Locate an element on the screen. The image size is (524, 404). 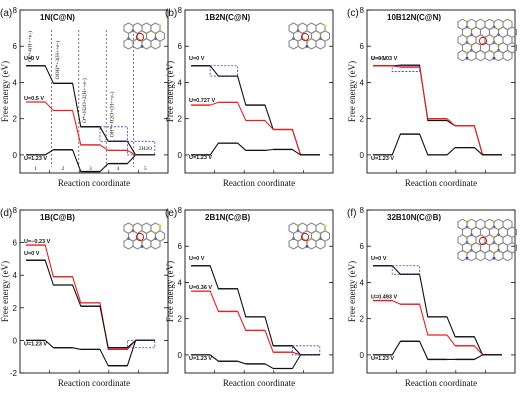
step-number: 1 is located at coordinates (35, 169).